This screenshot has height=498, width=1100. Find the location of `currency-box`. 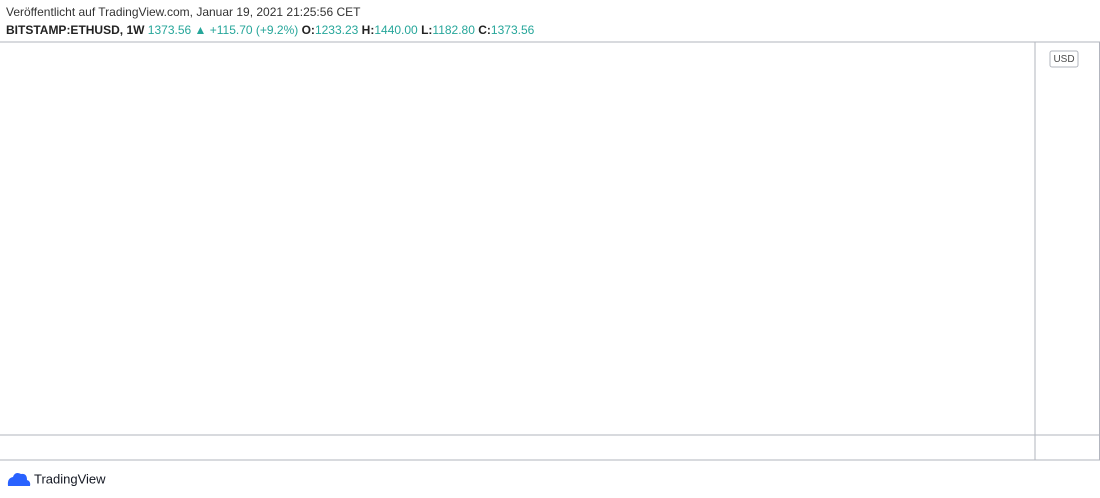

currency-box is located at coordinates (1064, 59).